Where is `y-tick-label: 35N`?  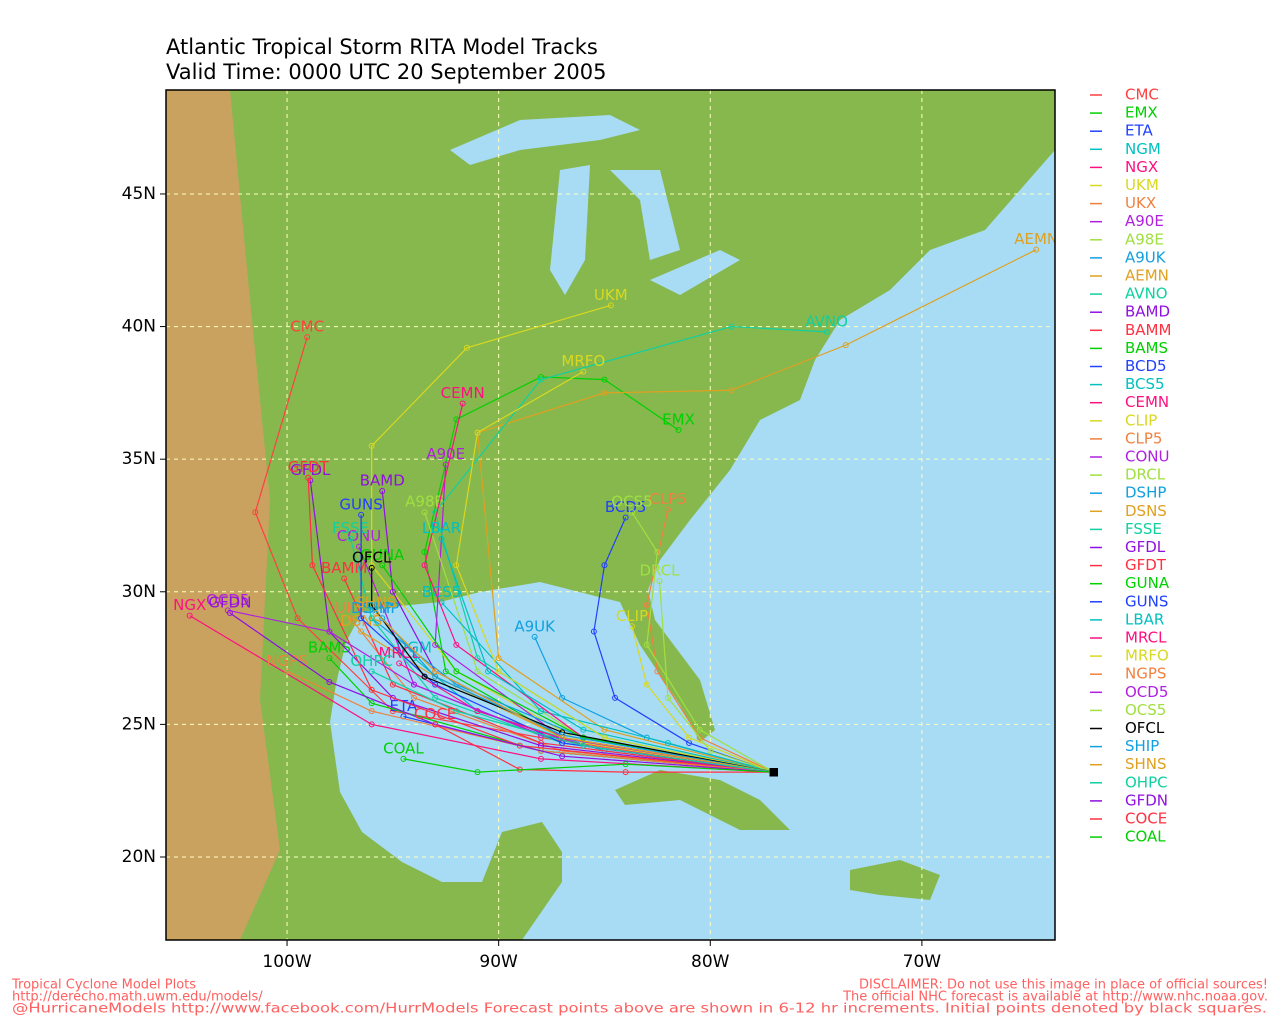
y-tick-label: 35N is located at coordinates (139, 459).